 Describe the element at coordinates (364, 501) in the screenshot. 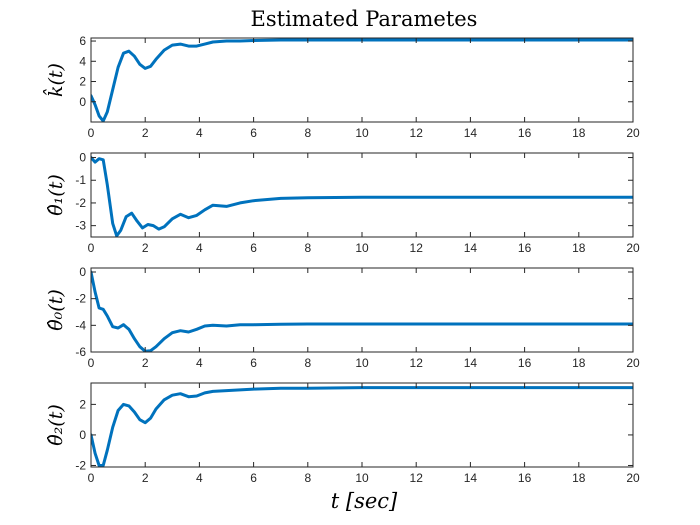

I see `x-axis-label: t [sec]` at that location.